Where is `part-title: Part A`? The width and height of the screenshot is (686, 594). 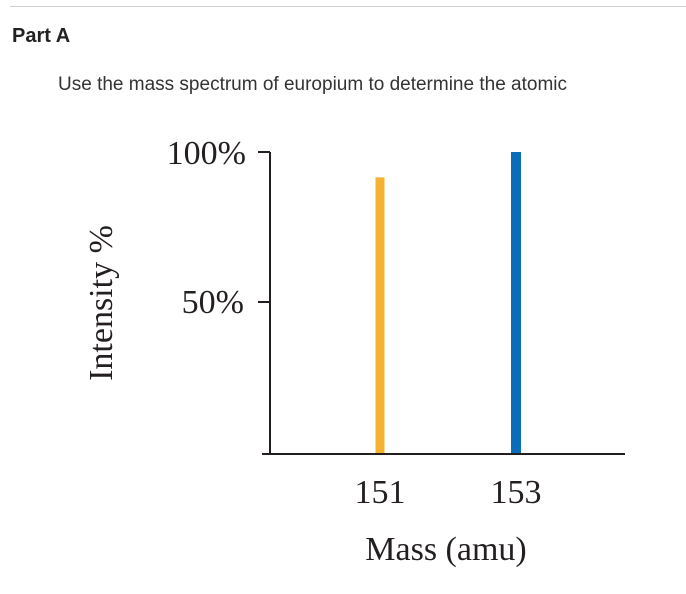 part-title: Part A is located at coordinates (41, 36).